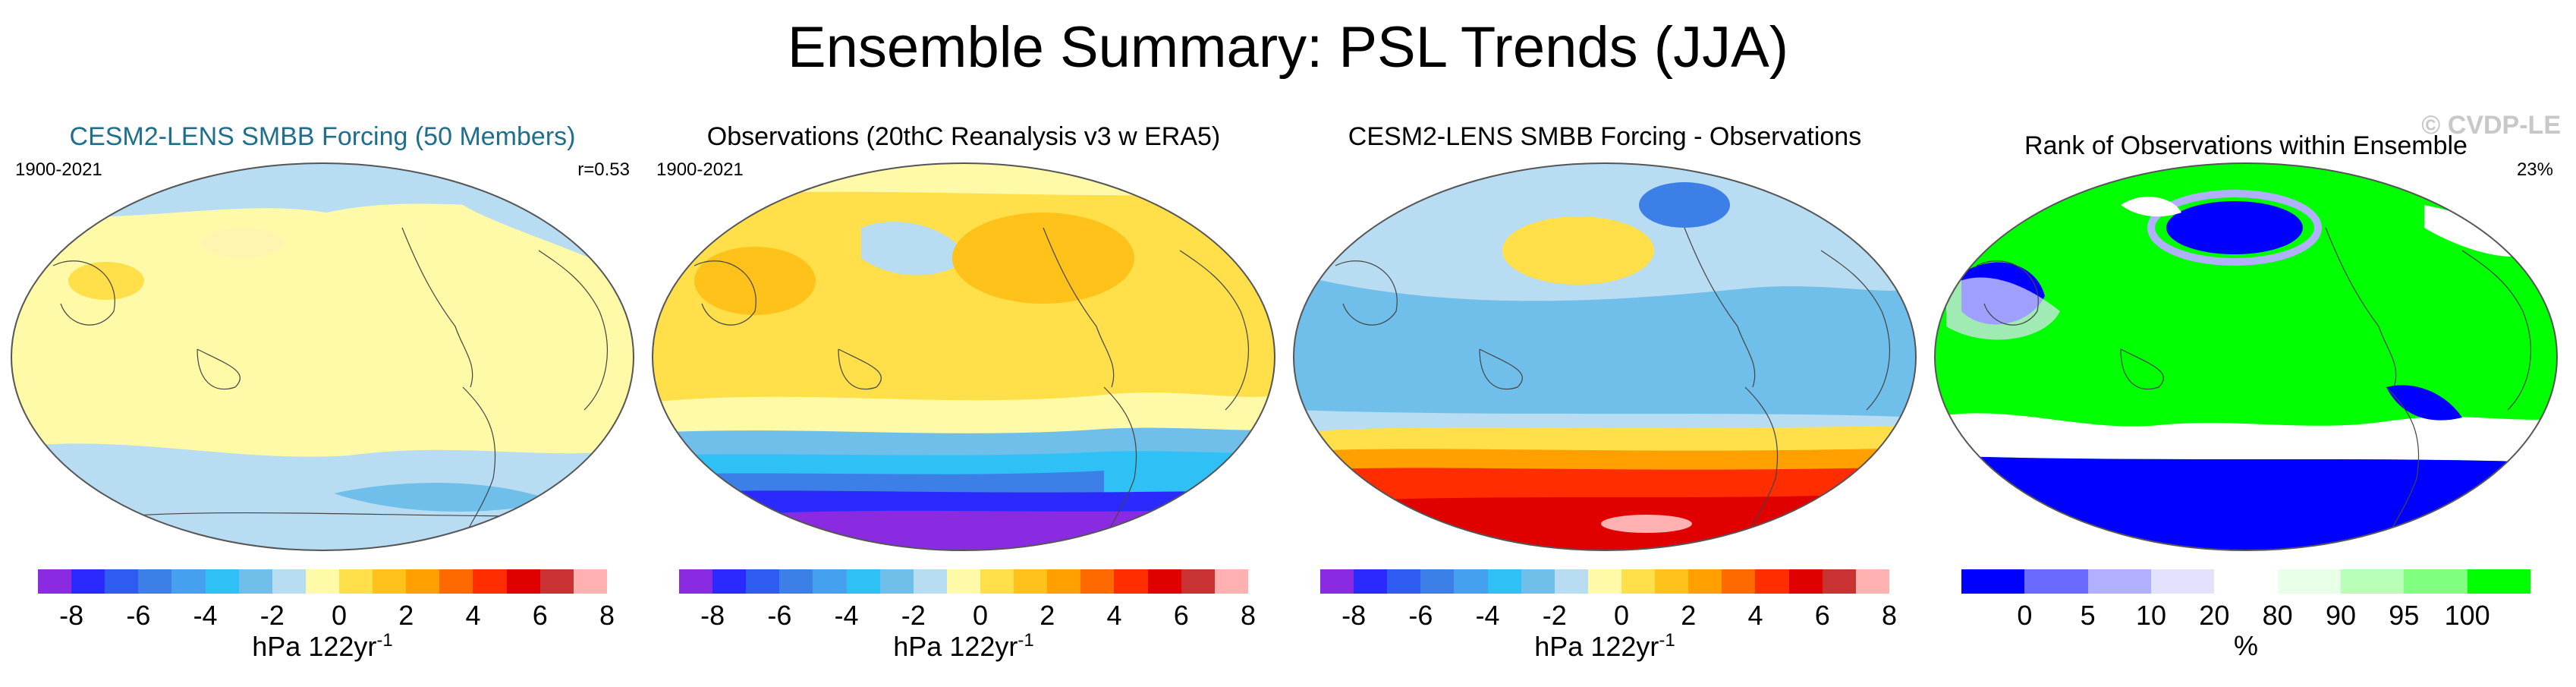 The width and height of the screenshot is (2576, 687). Describe the element at coordinates (58, 169) in the screenshot. I see `period-label: 1900-2021` at that location.